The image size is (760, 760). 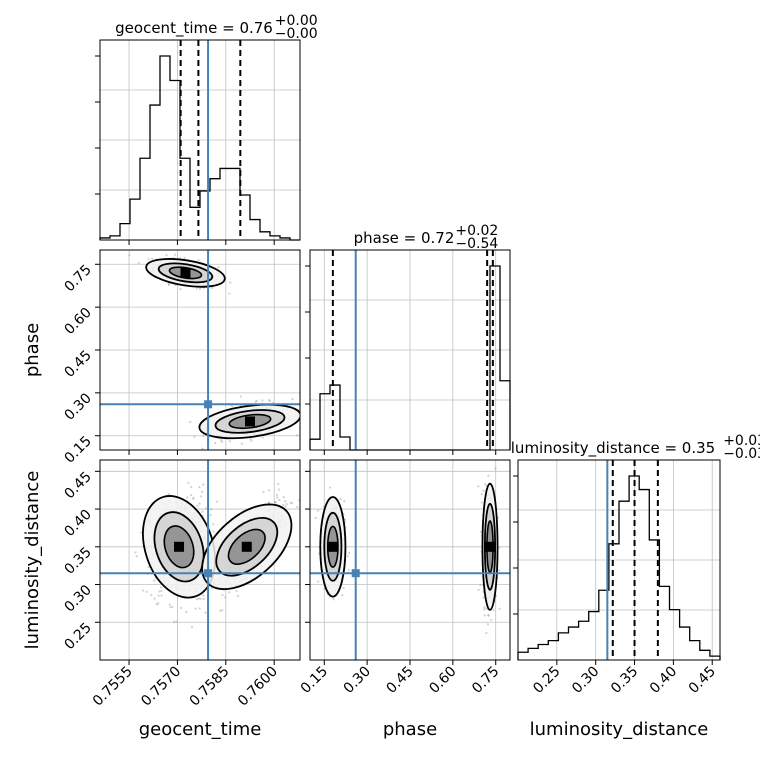 What do you see at coordinates (32, 350) in the screenshot?
I see `y-axis-label: phase` at bounding box center [32, 350].